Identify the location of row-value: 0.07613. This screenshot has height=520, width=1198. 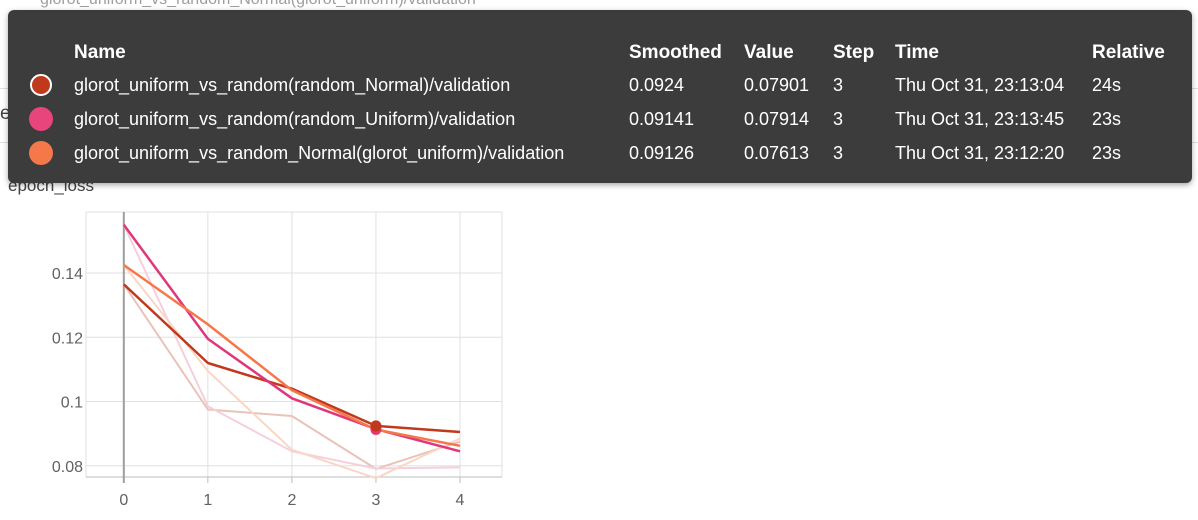
(777, 153).